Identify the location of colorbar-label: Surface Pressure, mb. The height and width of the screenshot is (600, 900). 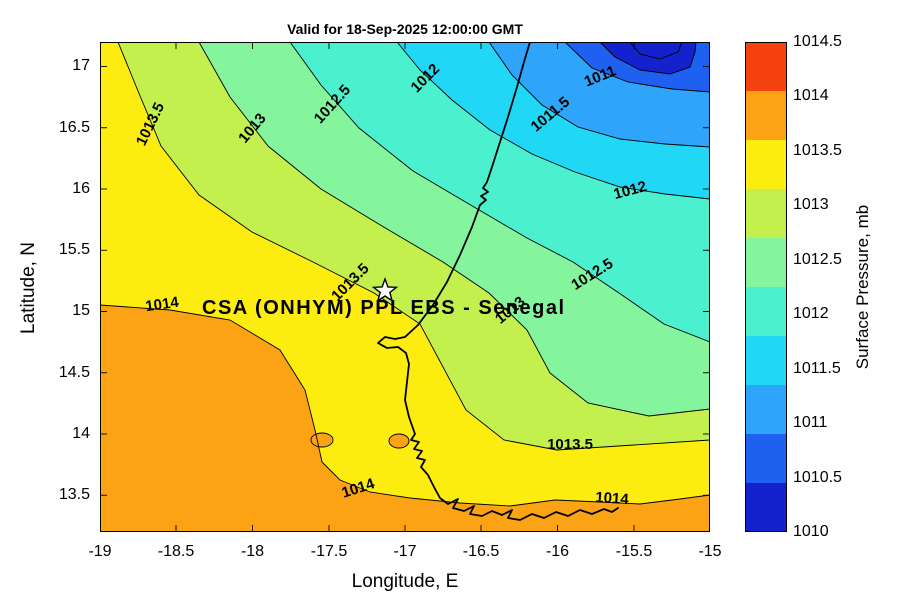
(862, 287).